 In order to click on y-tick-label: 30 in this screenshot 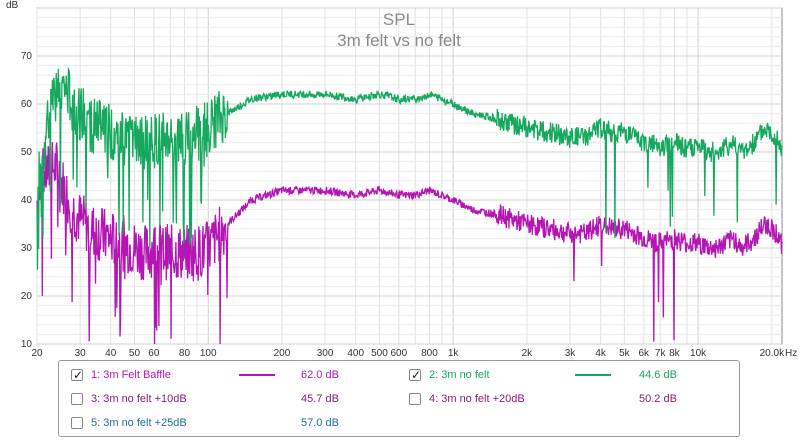, I will do `click(27, 248)`.